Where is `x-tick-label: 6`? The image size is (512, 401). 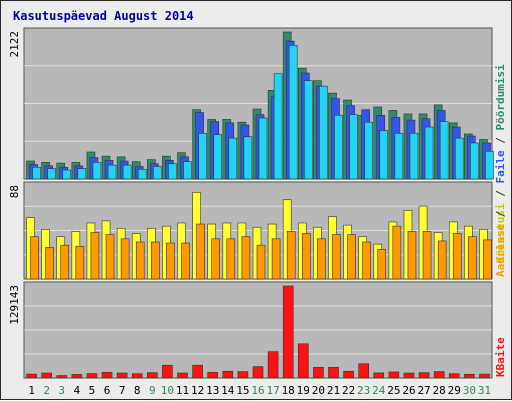
x-tick-label: 6 is located at coordinates (107, 390).